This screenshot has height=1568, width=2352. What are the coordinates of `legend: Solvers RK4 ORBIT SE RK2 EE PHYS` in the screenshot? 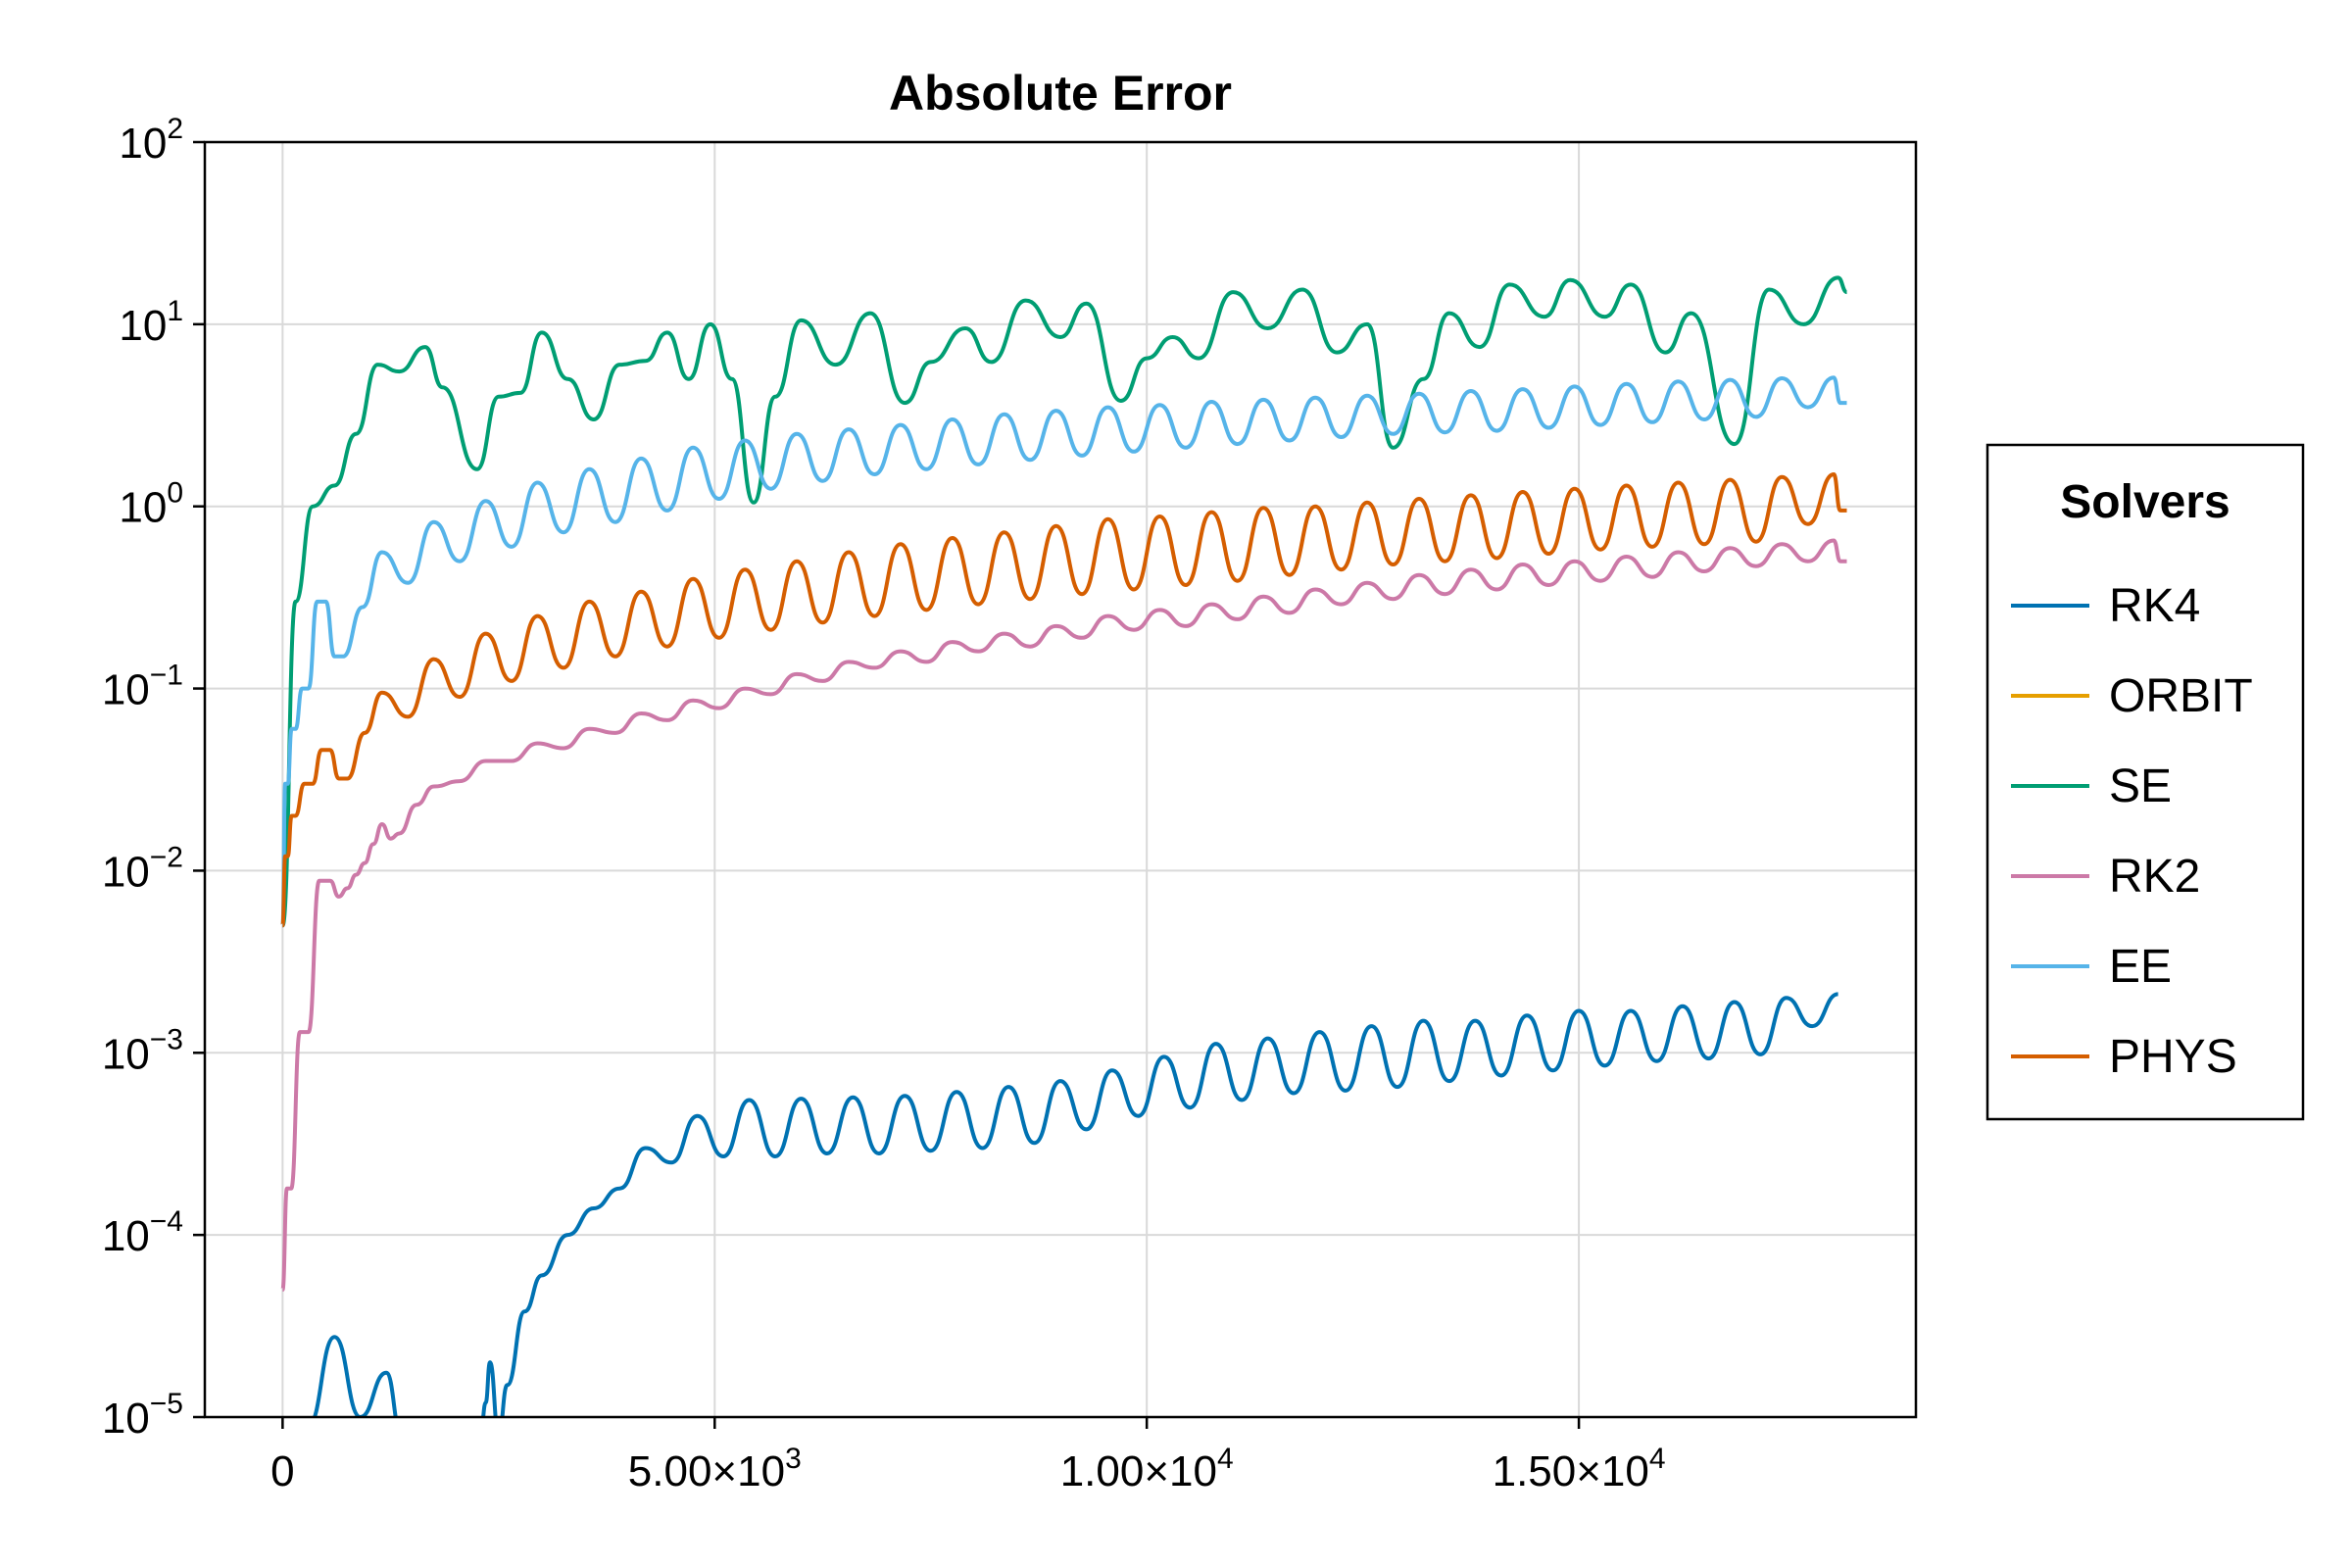 It's located at (2145, 782).